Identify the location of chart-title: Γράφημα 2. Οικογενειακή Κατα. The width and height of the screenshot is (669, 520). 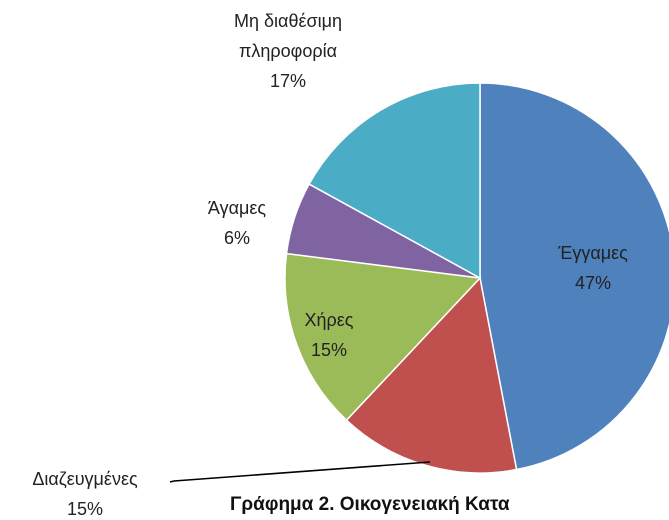
(370, 504).